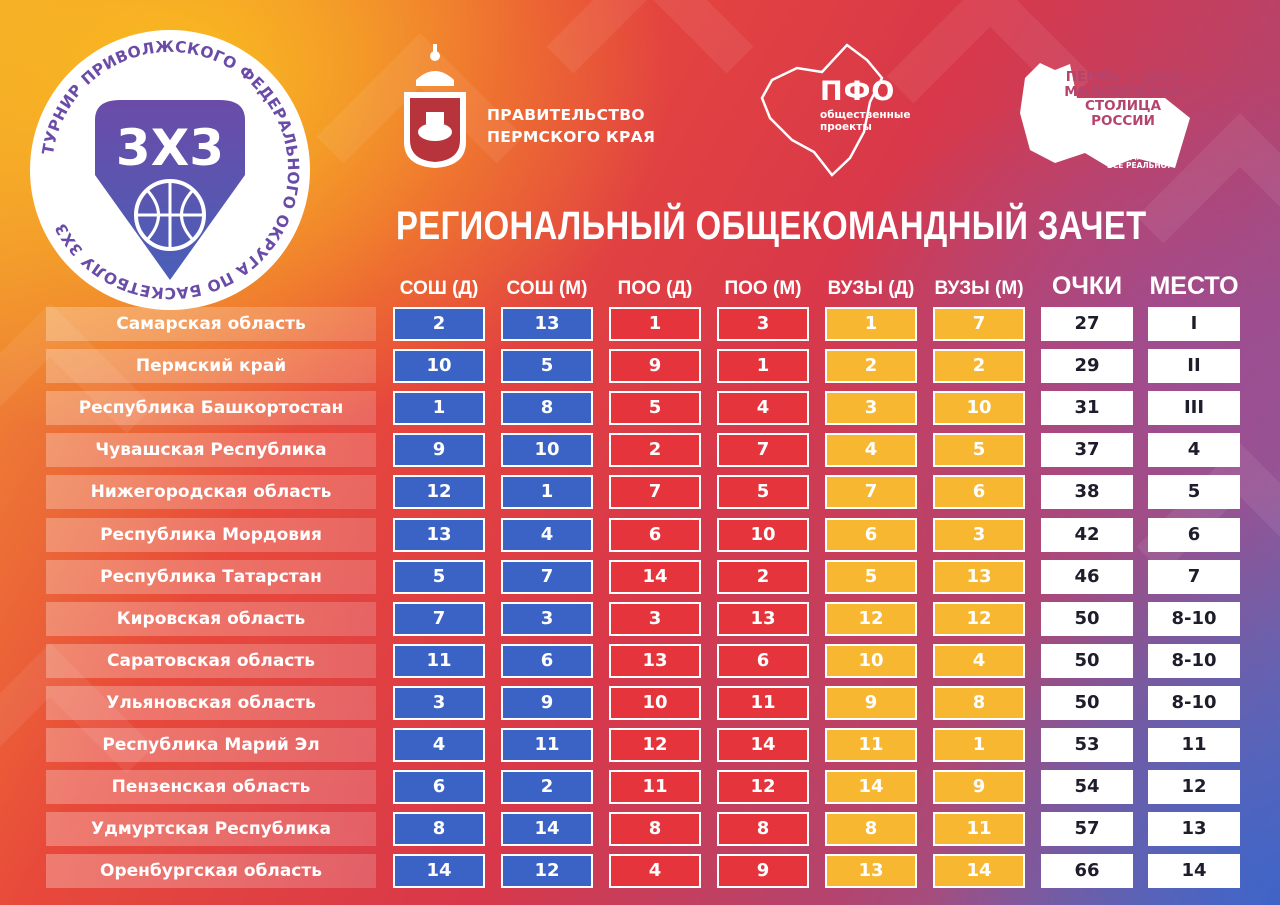 The image size is (1280, 905). What do you see at coordinates (1194, 829) in the screenshot?
I see `place-cell: 13` at bounding box center [1194, 829].